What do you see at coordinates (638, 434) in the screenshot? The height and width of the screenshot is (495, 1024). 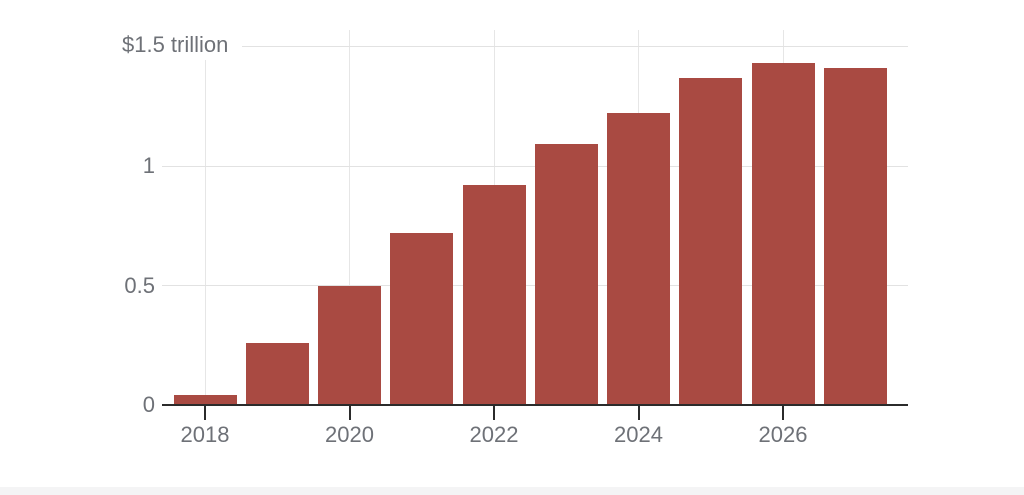 I see `x-axis-label: 2024` at bounding box center [638, 434].